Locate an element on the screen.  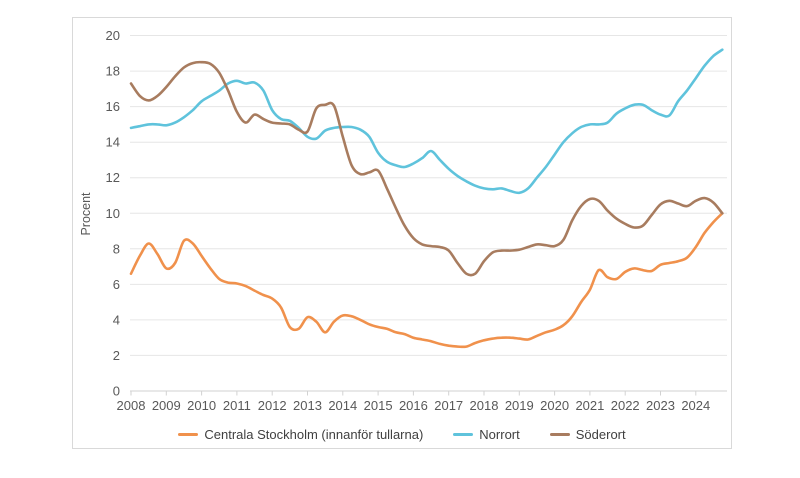
x-tick-label: 2008 is located at coordinates (131, 405).